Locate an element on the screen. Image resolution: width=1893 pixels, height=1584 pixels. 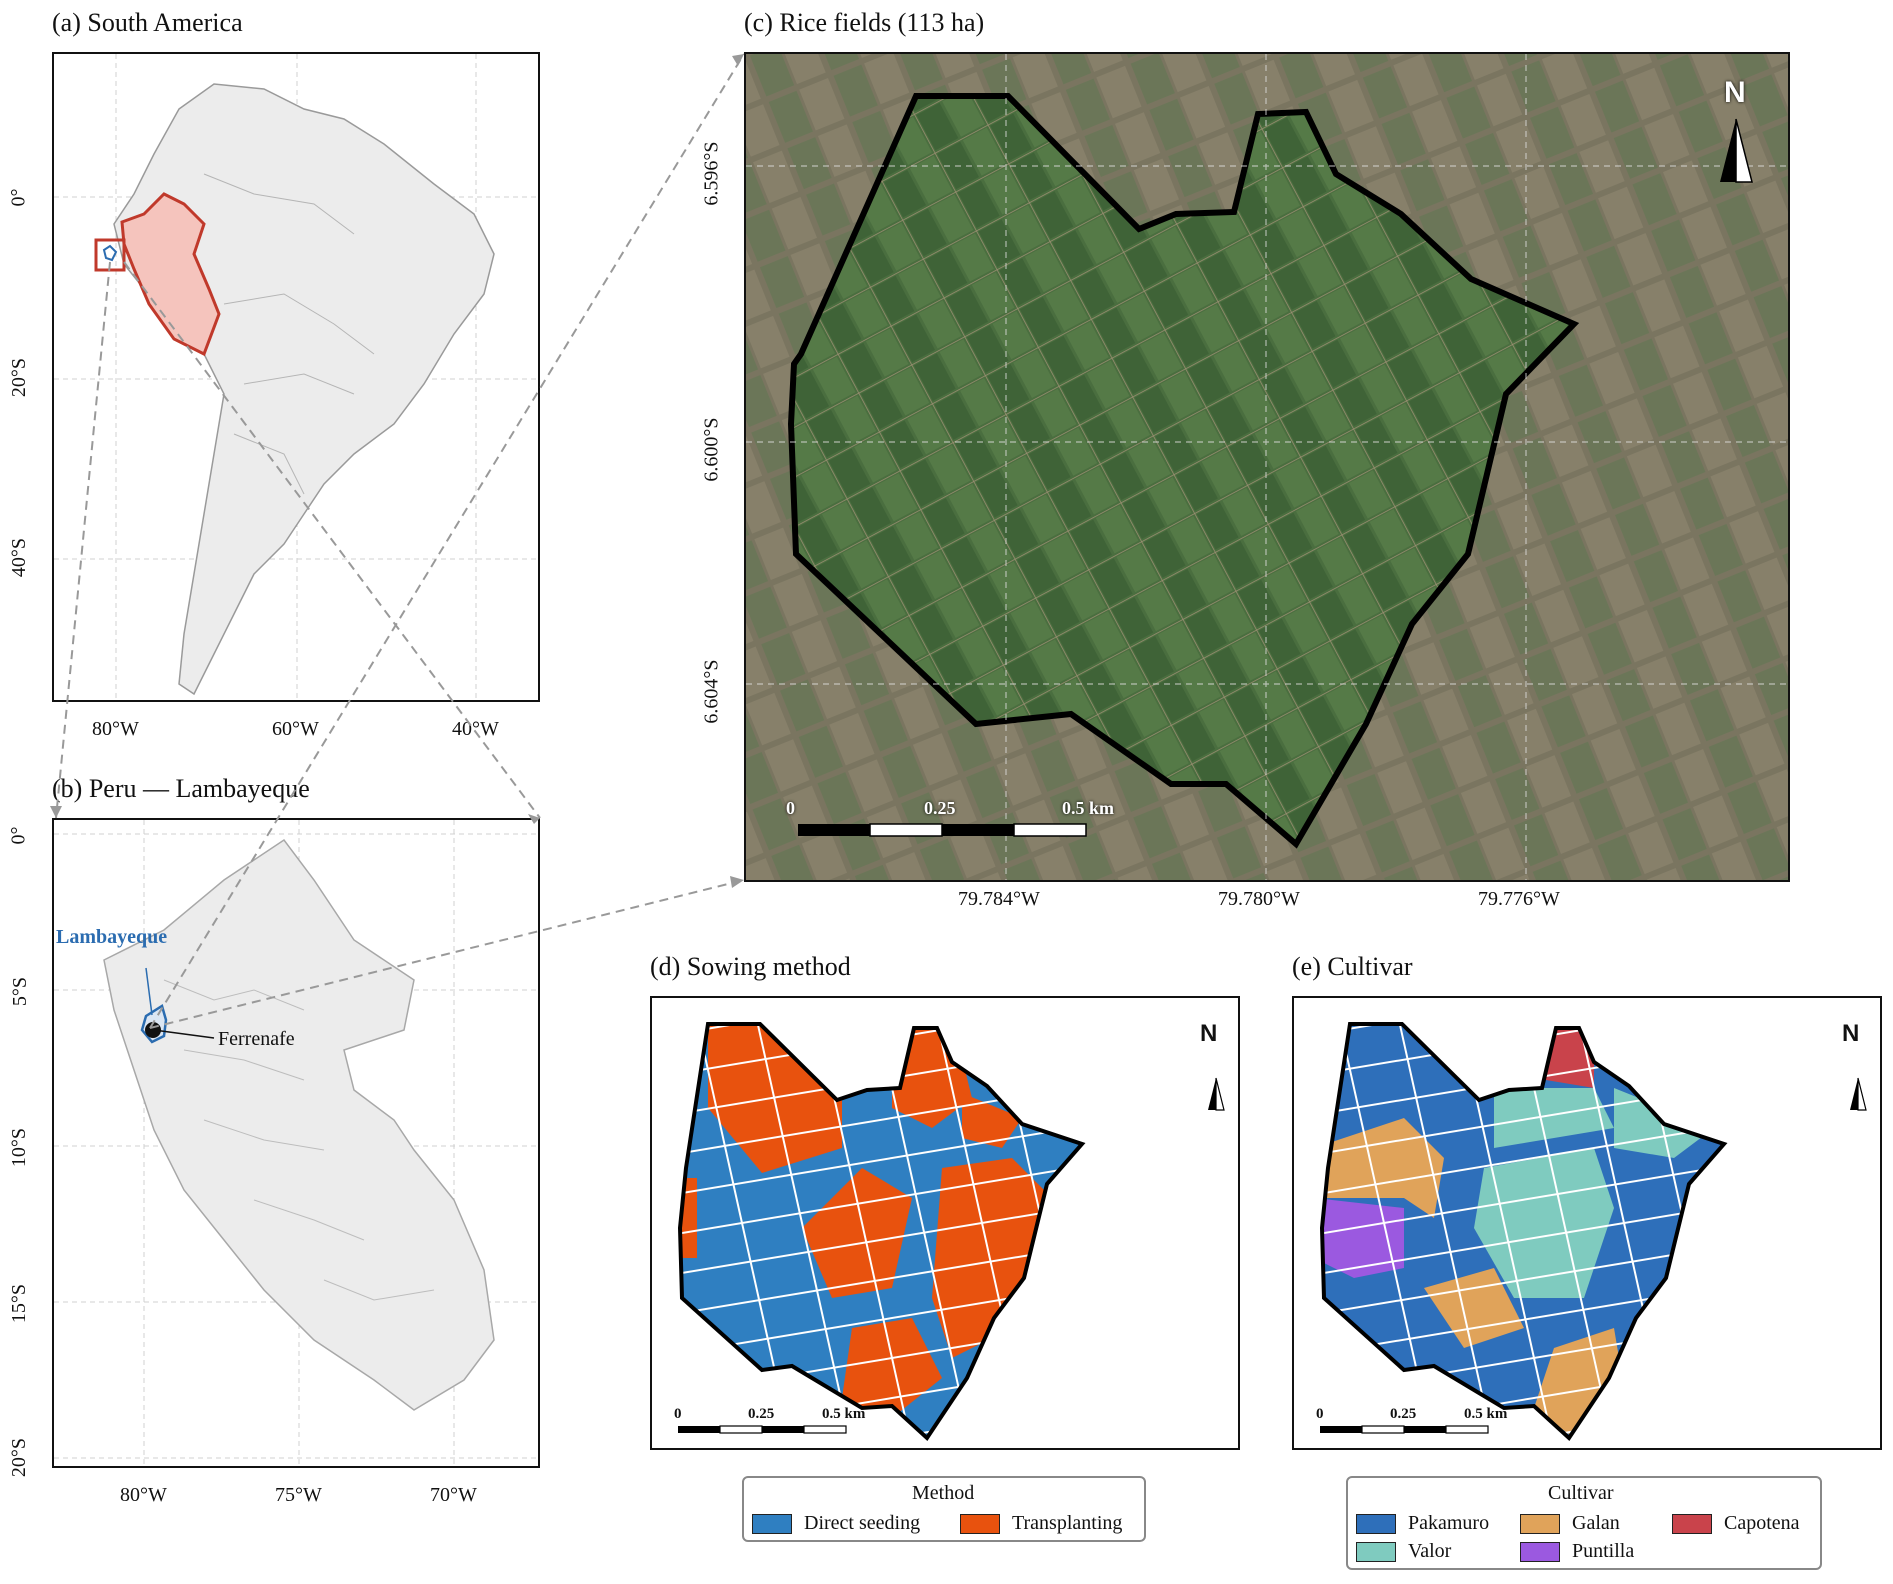
ferrenafe-point is located at coordinates (153, 1030).